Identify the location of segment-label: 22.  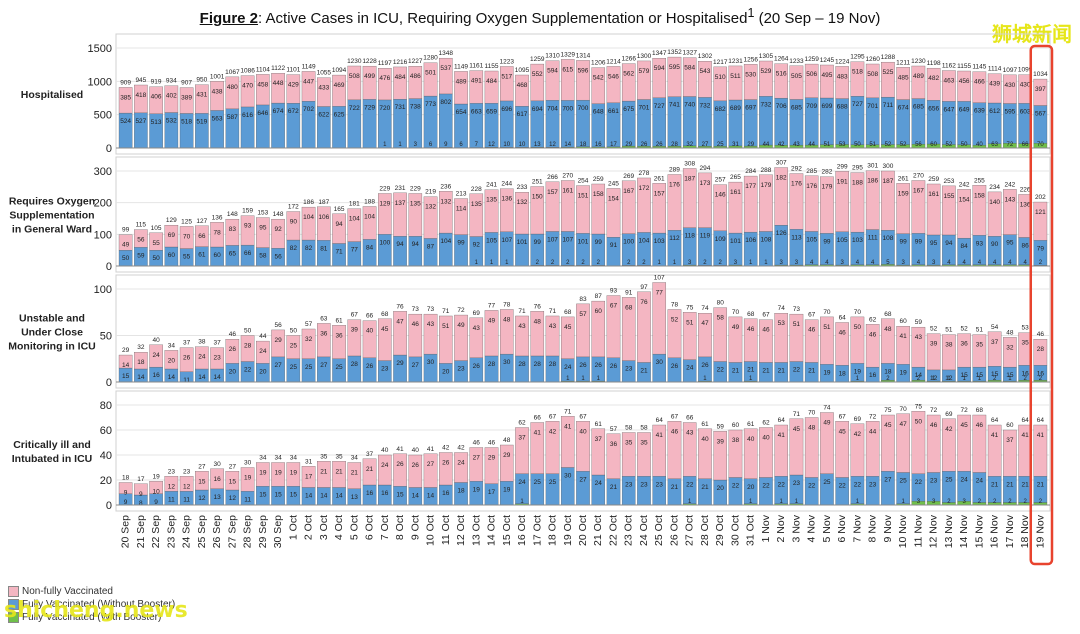
(690, 484).